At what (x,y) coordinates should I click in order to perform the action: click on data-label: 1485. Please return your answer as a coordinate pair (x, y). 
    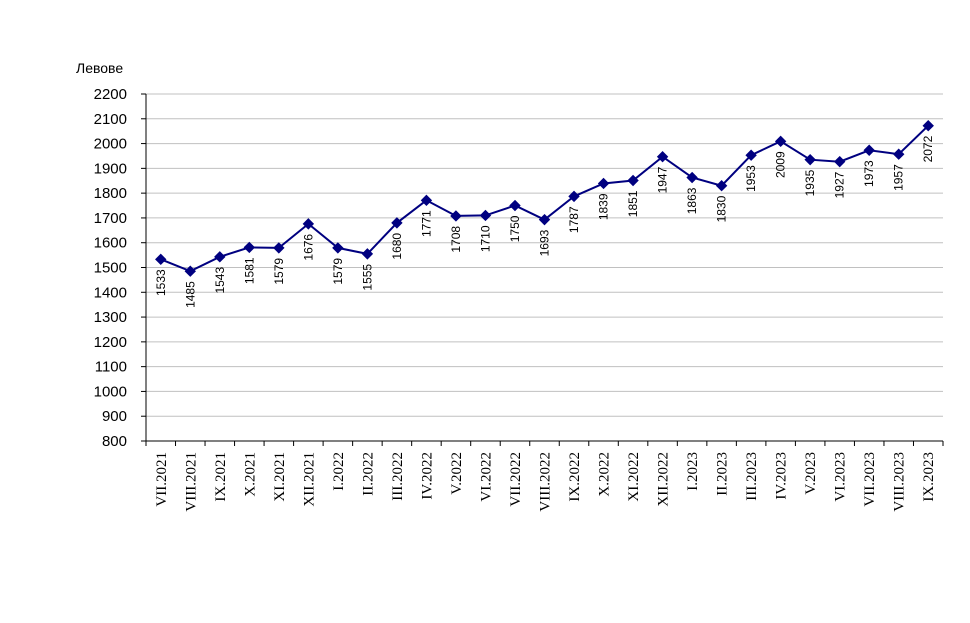
    Looking at the image, I should click on (190, 294).